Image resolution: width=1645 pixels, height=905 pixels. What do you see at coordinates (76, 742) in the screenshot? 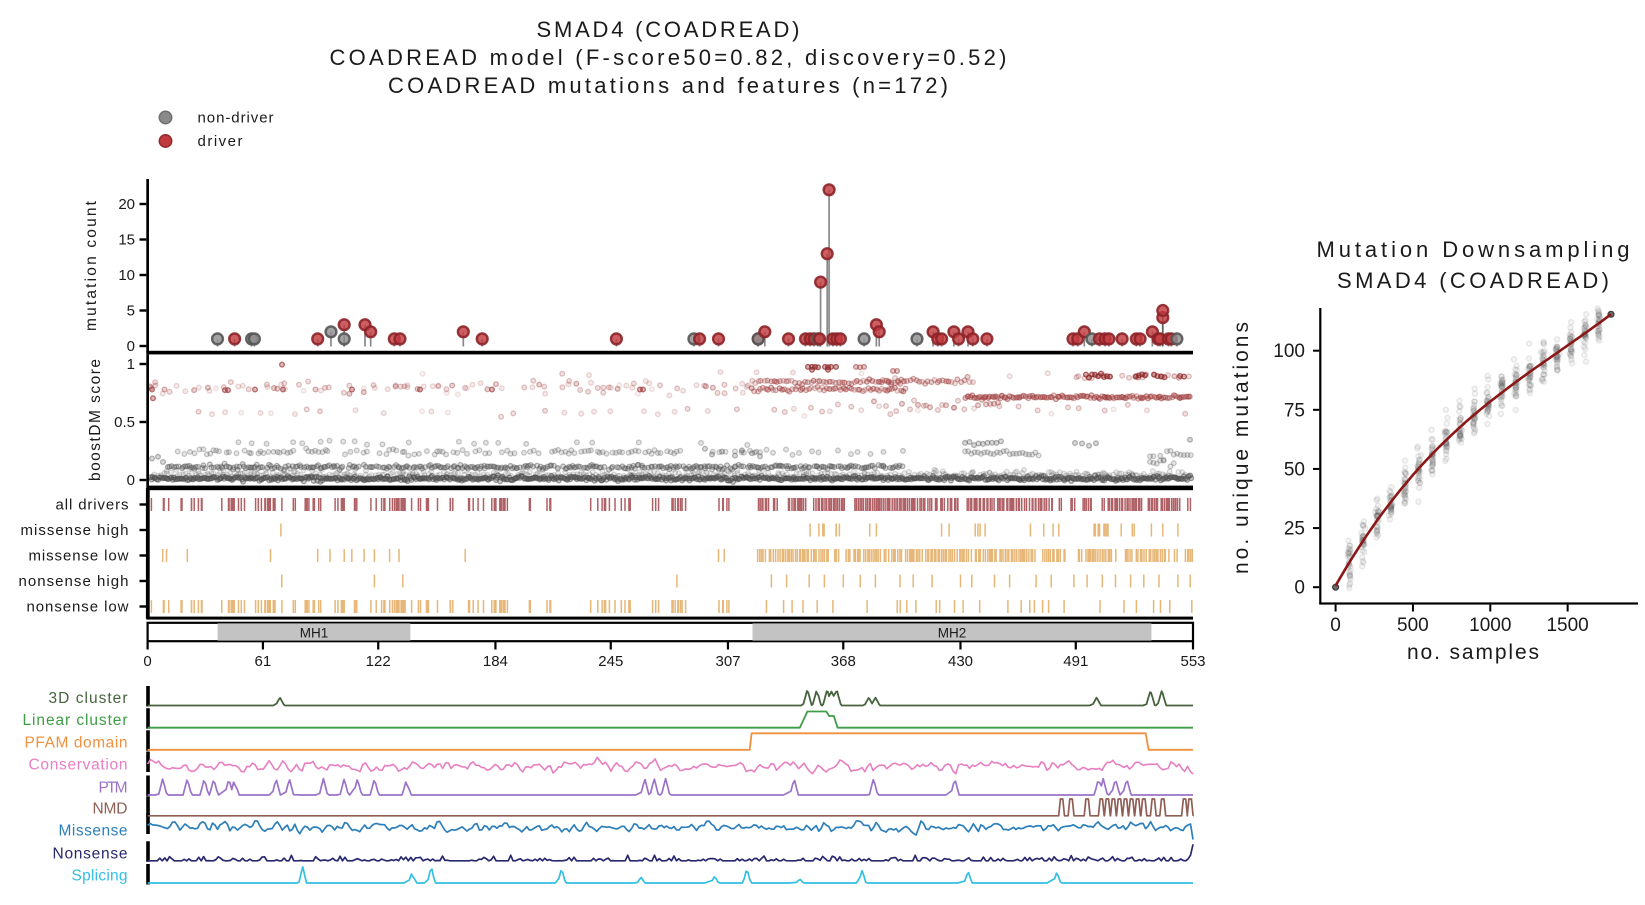
I see `svg-text: PFAM domain` at bounding box center [76, 742].